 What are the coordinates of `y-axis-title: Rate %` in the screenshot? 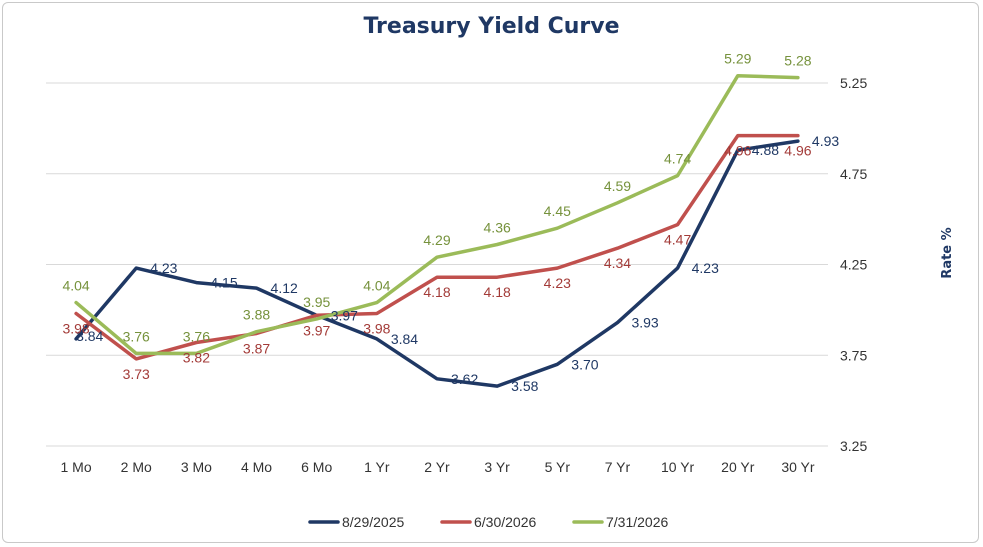 It's located at (947, 252).